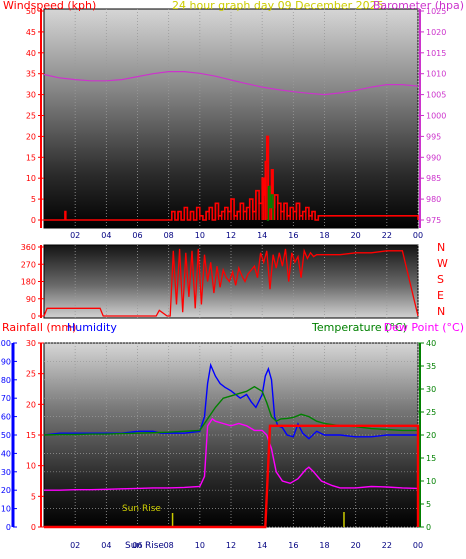  What do you see at coordinates (428, 504) in the screenshot?
I see `temperature-y-tick-label: 5` at bounding box center [428, 504].